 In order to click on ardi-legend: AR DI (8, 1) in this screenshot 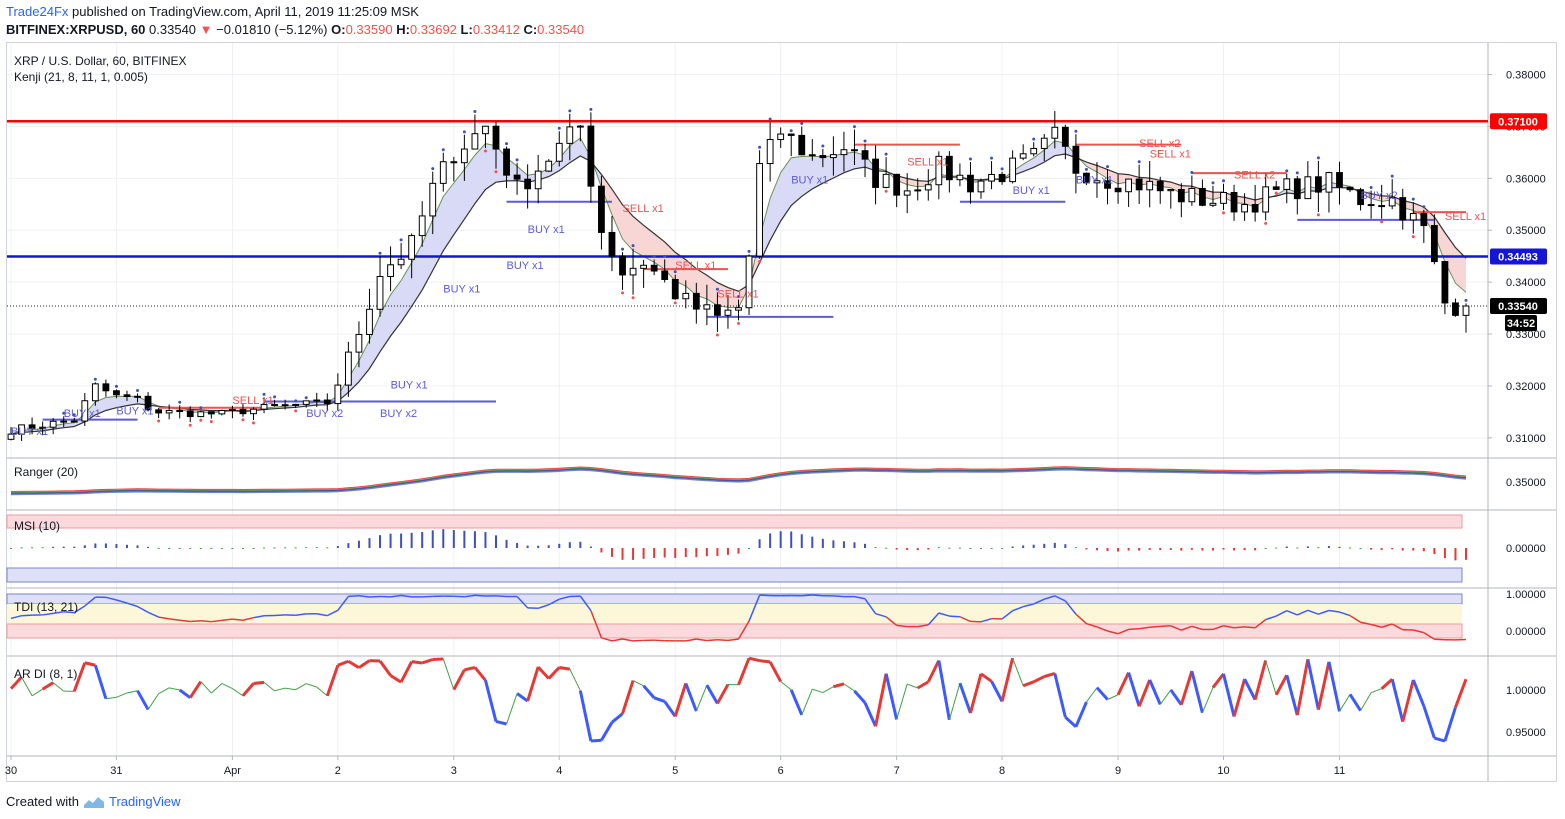, I will do `click(46, 674)`.